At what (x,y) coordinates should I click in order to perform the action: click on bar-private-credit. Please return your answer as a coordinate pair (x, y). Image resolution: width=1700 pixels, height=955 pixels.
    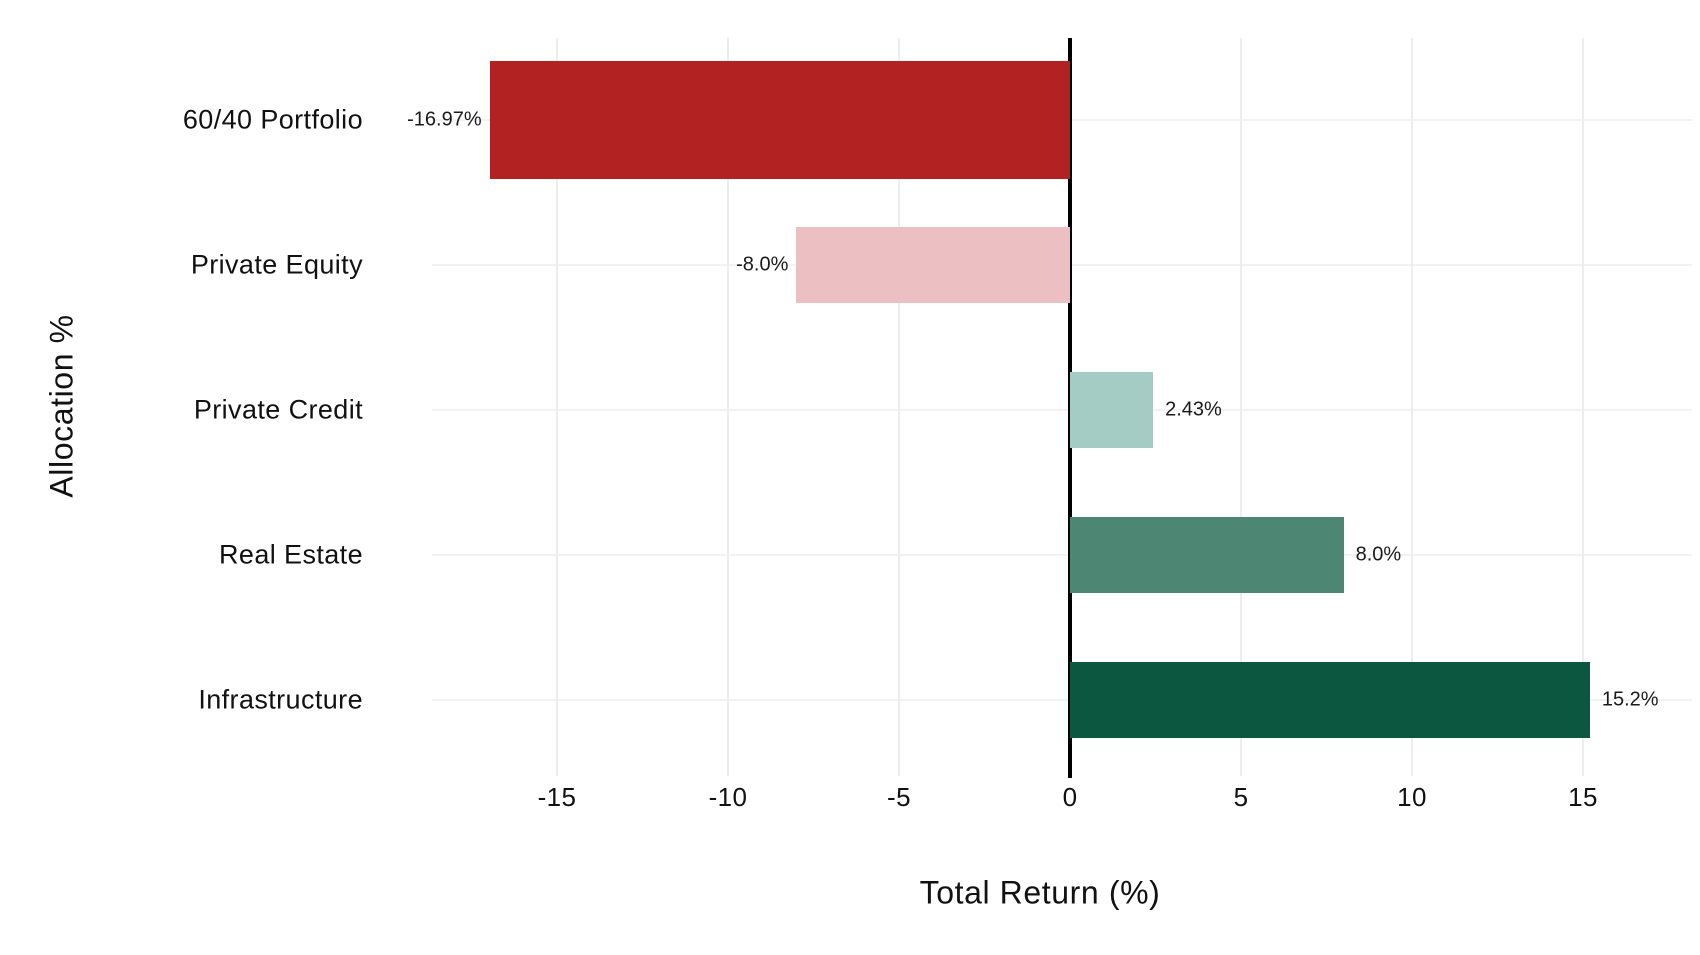
    Looking at the image, I should click on (1112, 410).